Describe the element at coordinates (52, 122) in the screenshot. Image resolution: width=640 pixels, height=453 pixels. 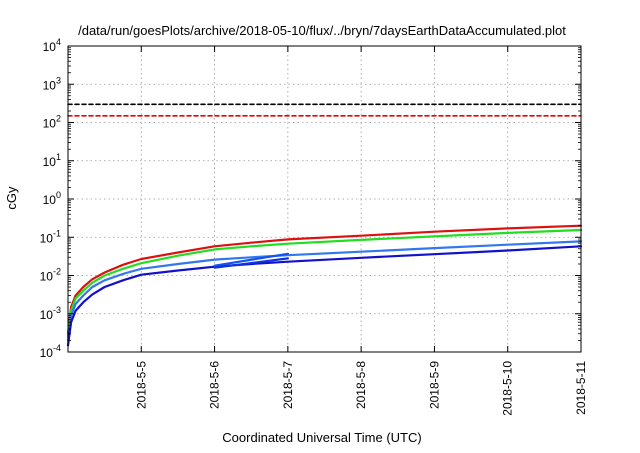
I see `y-tick-label: 10²` at that location.